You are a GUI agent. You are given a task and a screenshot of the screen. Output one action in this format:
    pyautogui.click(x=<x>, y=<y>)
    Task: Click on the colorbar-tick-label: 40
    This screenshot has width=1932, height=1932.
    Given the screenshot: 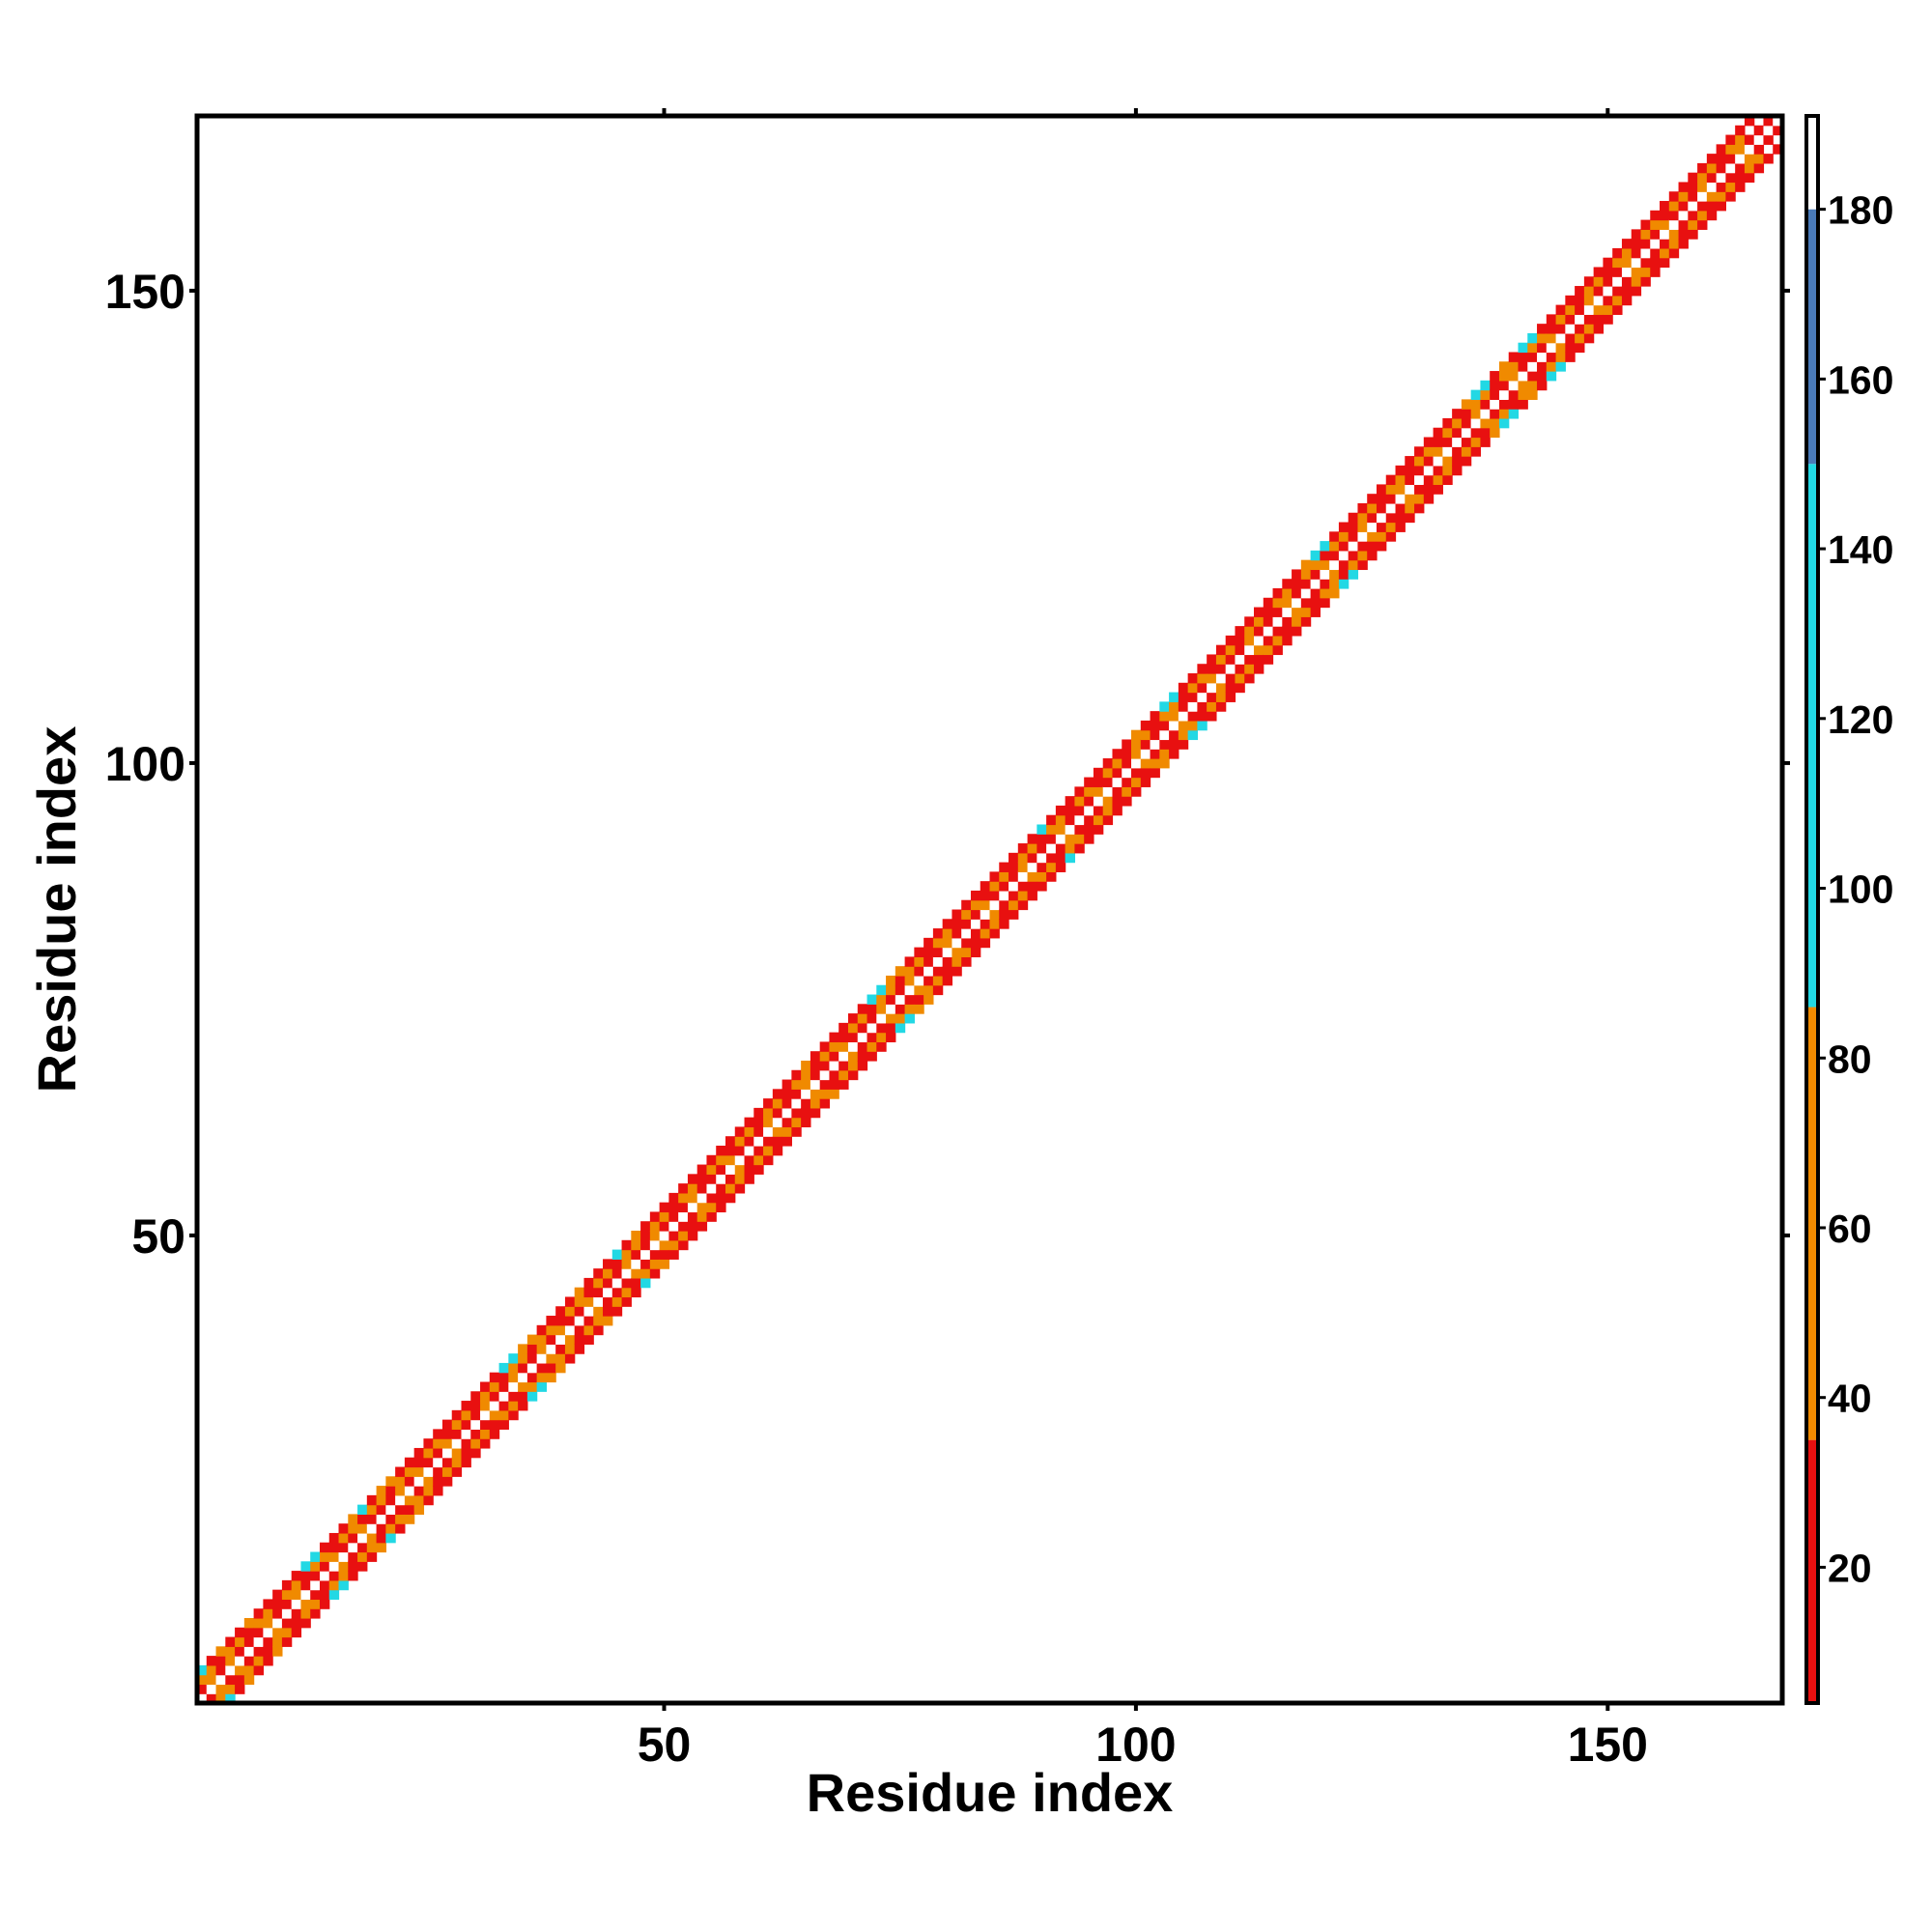 What is the action you would take?
    pyautogui.click(x=1850, y=1399)
    